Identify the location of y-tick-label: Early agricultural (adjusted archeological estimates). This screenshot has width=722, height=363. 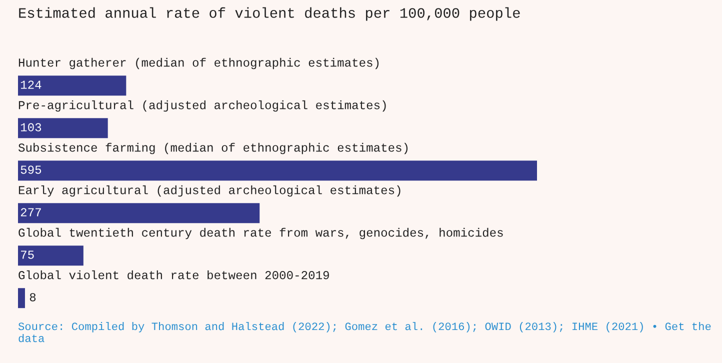
(209, 191).